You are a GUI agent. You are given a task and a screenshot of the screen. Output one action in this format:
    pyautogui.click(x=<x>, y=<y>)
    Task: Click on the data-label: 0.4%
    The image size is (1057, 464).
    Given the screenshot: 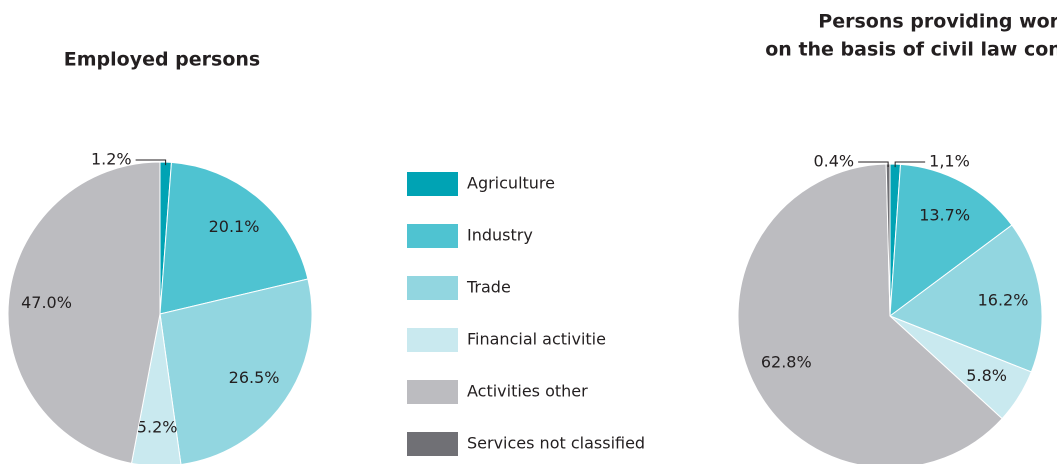 What is the action you would take?
    pyautogui.click(x=833, y=161)
    